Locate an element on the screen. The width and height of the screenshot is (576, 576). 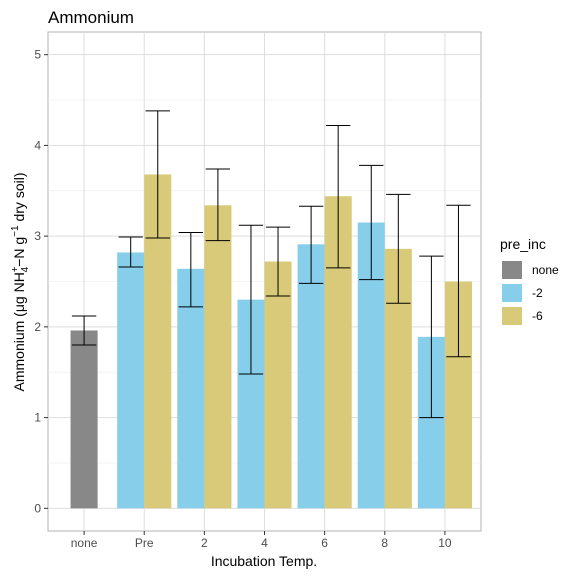
y-tick-label: 2 is located at coordinates (37, 327).